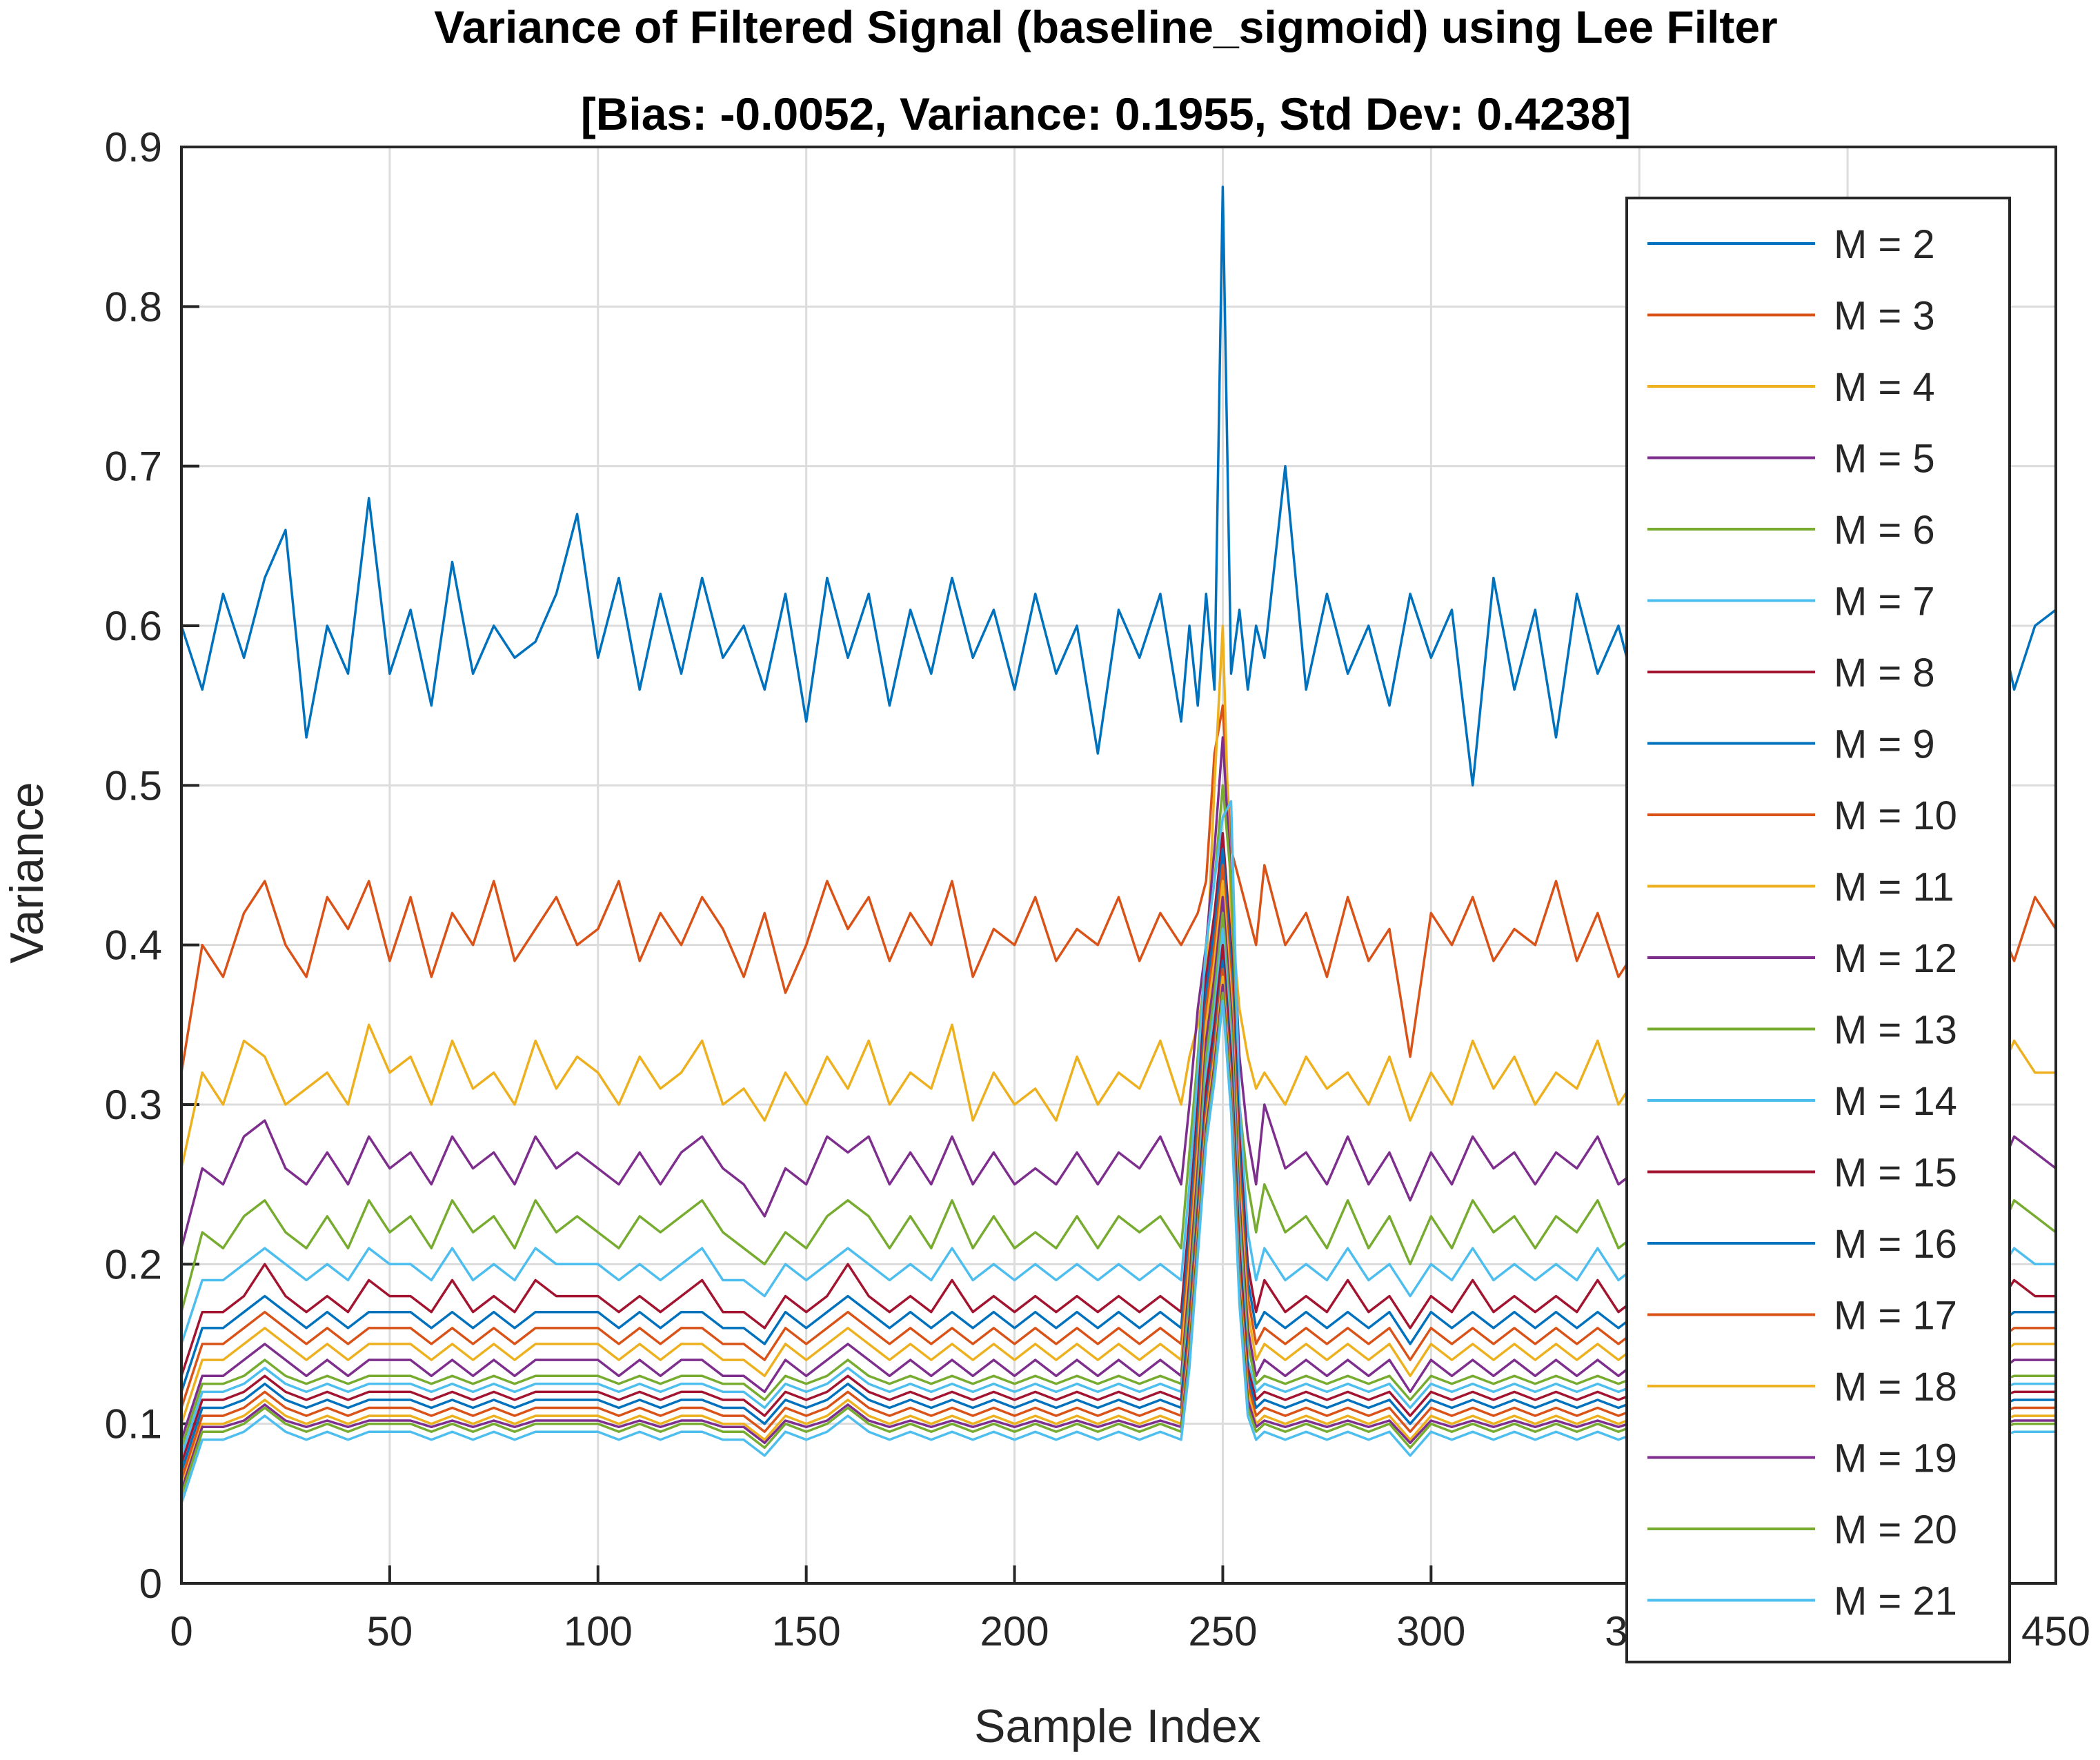 The height and width of the screenshot is (1760, 2100). What do you see at coordinates (1222, 1631) in the screenshot?
I see `x-tick-label: 250` at bounding box center [1222, 1631].